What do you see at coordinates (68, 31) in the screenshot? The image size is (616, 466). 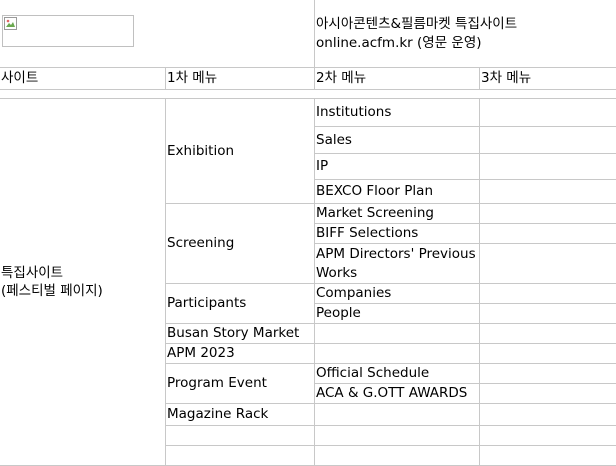 I see `broken-image-placeholder` at bounding box center [68, 31].